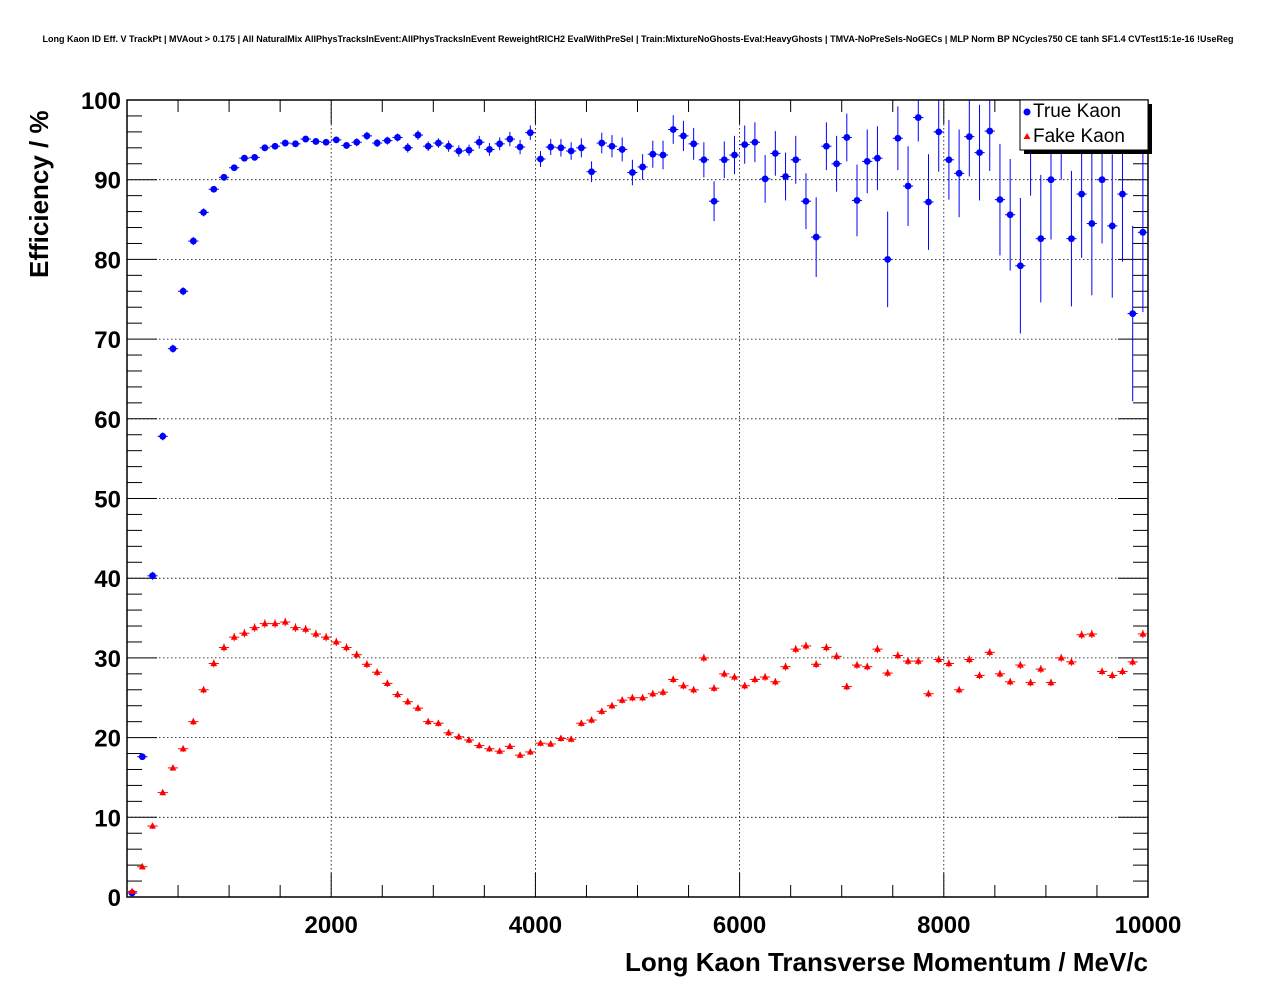 The height and width of the screenshot is (996, 1276). I want to click on legend-marker-true-kaon, so click(1027, 112).